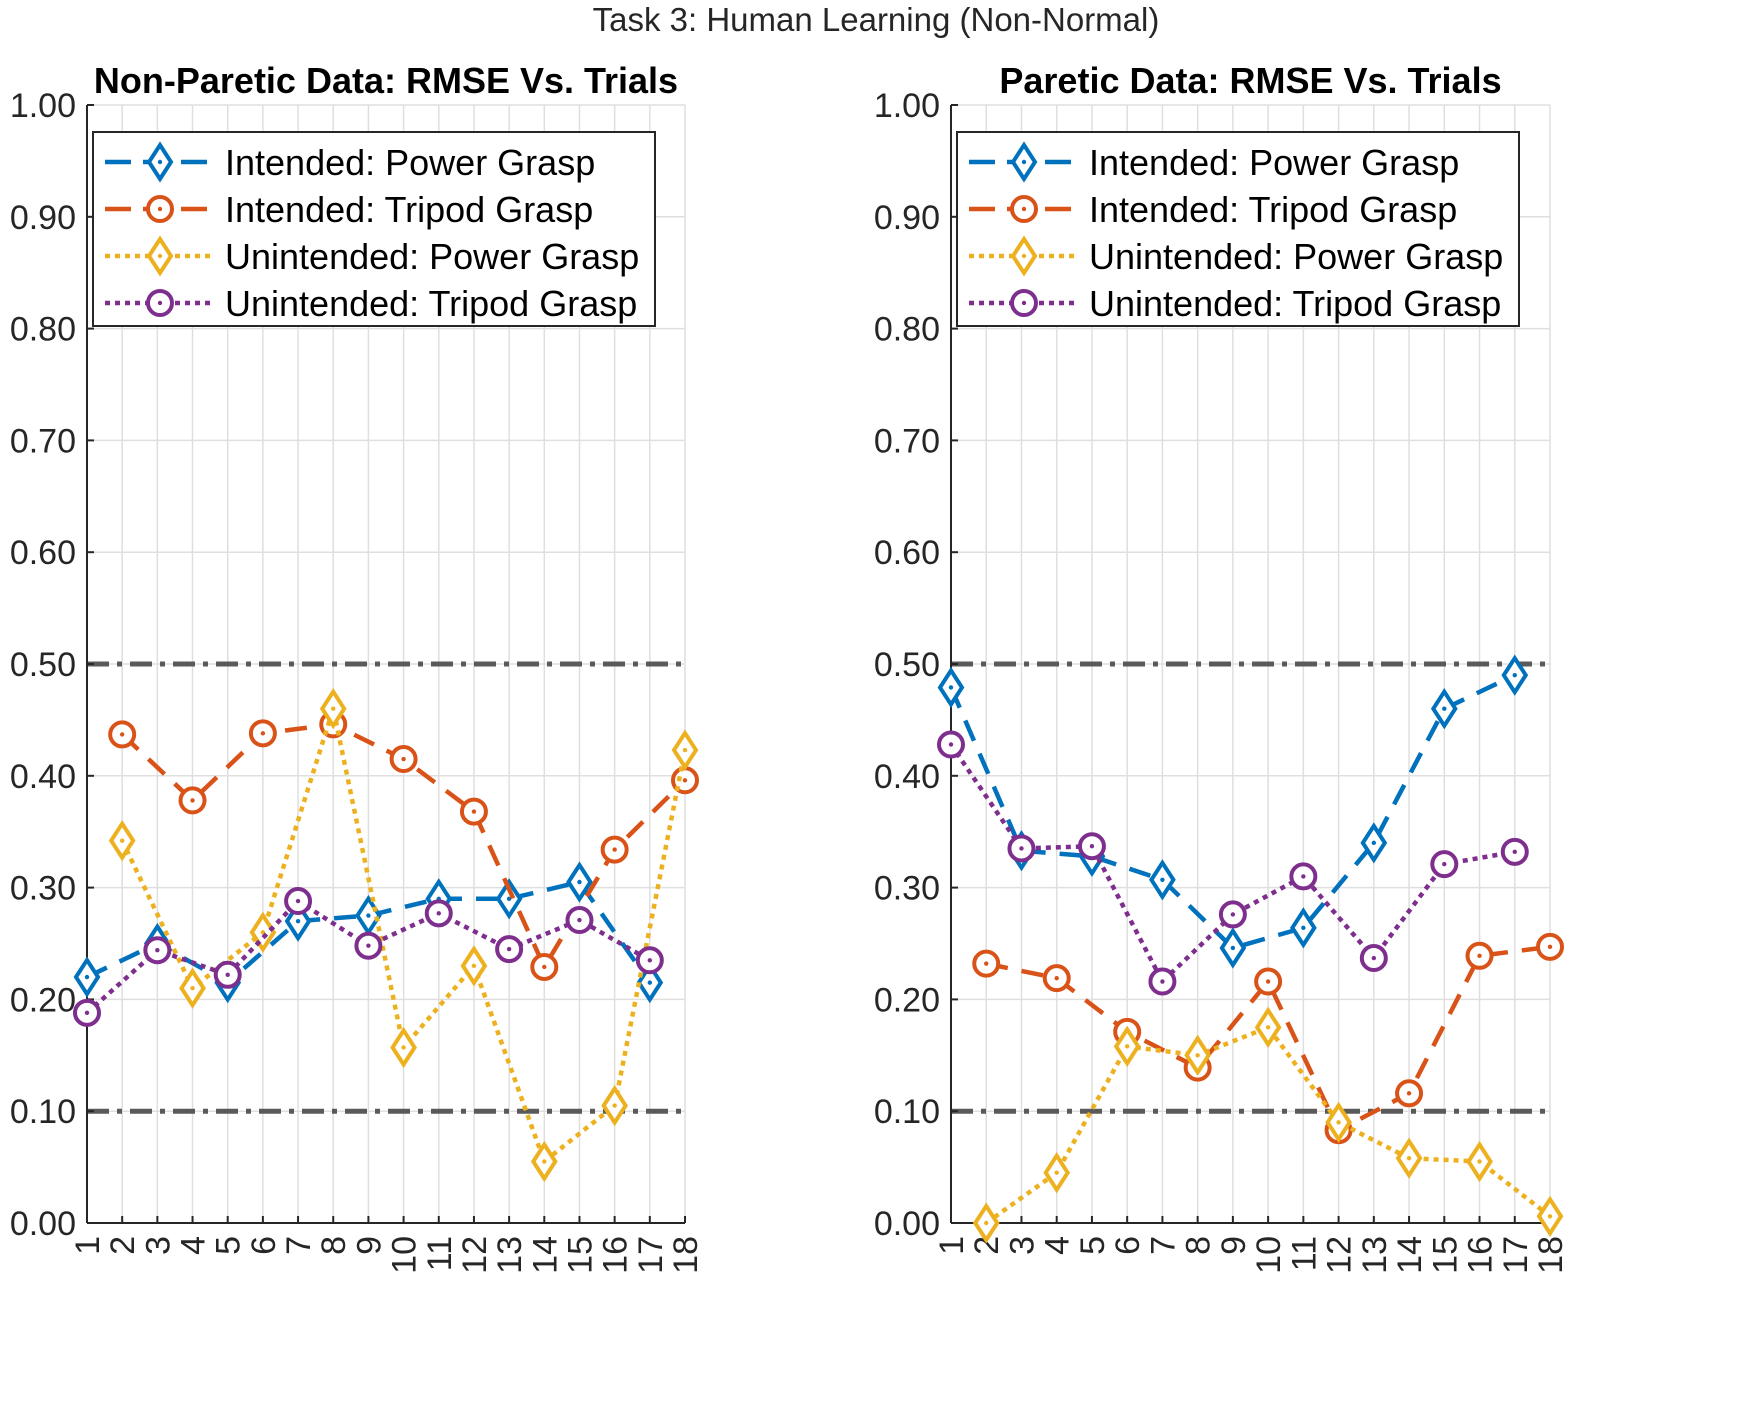  What do you see at coordinates (158, 1245) in the screenshot?
I see `x-tick-label: 3` at bounding box center [158, 1245].